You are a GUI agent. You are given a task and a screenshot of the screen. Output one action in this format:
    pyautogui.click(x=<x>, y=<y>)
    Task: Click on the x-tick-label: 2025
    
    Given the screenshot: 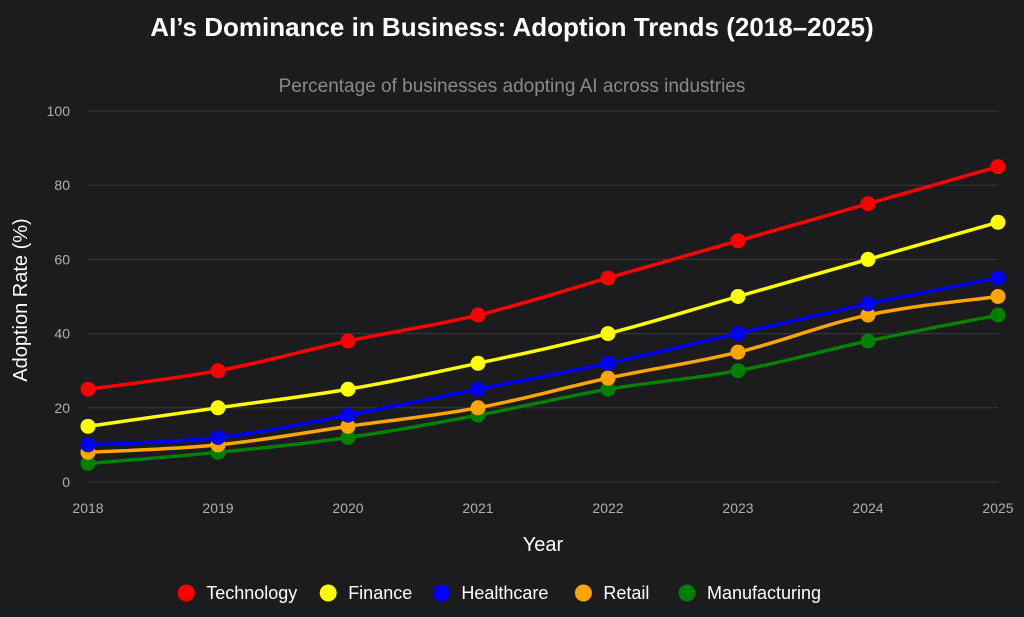 What is the action you would take?
    pyautogui.click(x=997, y=508)
    